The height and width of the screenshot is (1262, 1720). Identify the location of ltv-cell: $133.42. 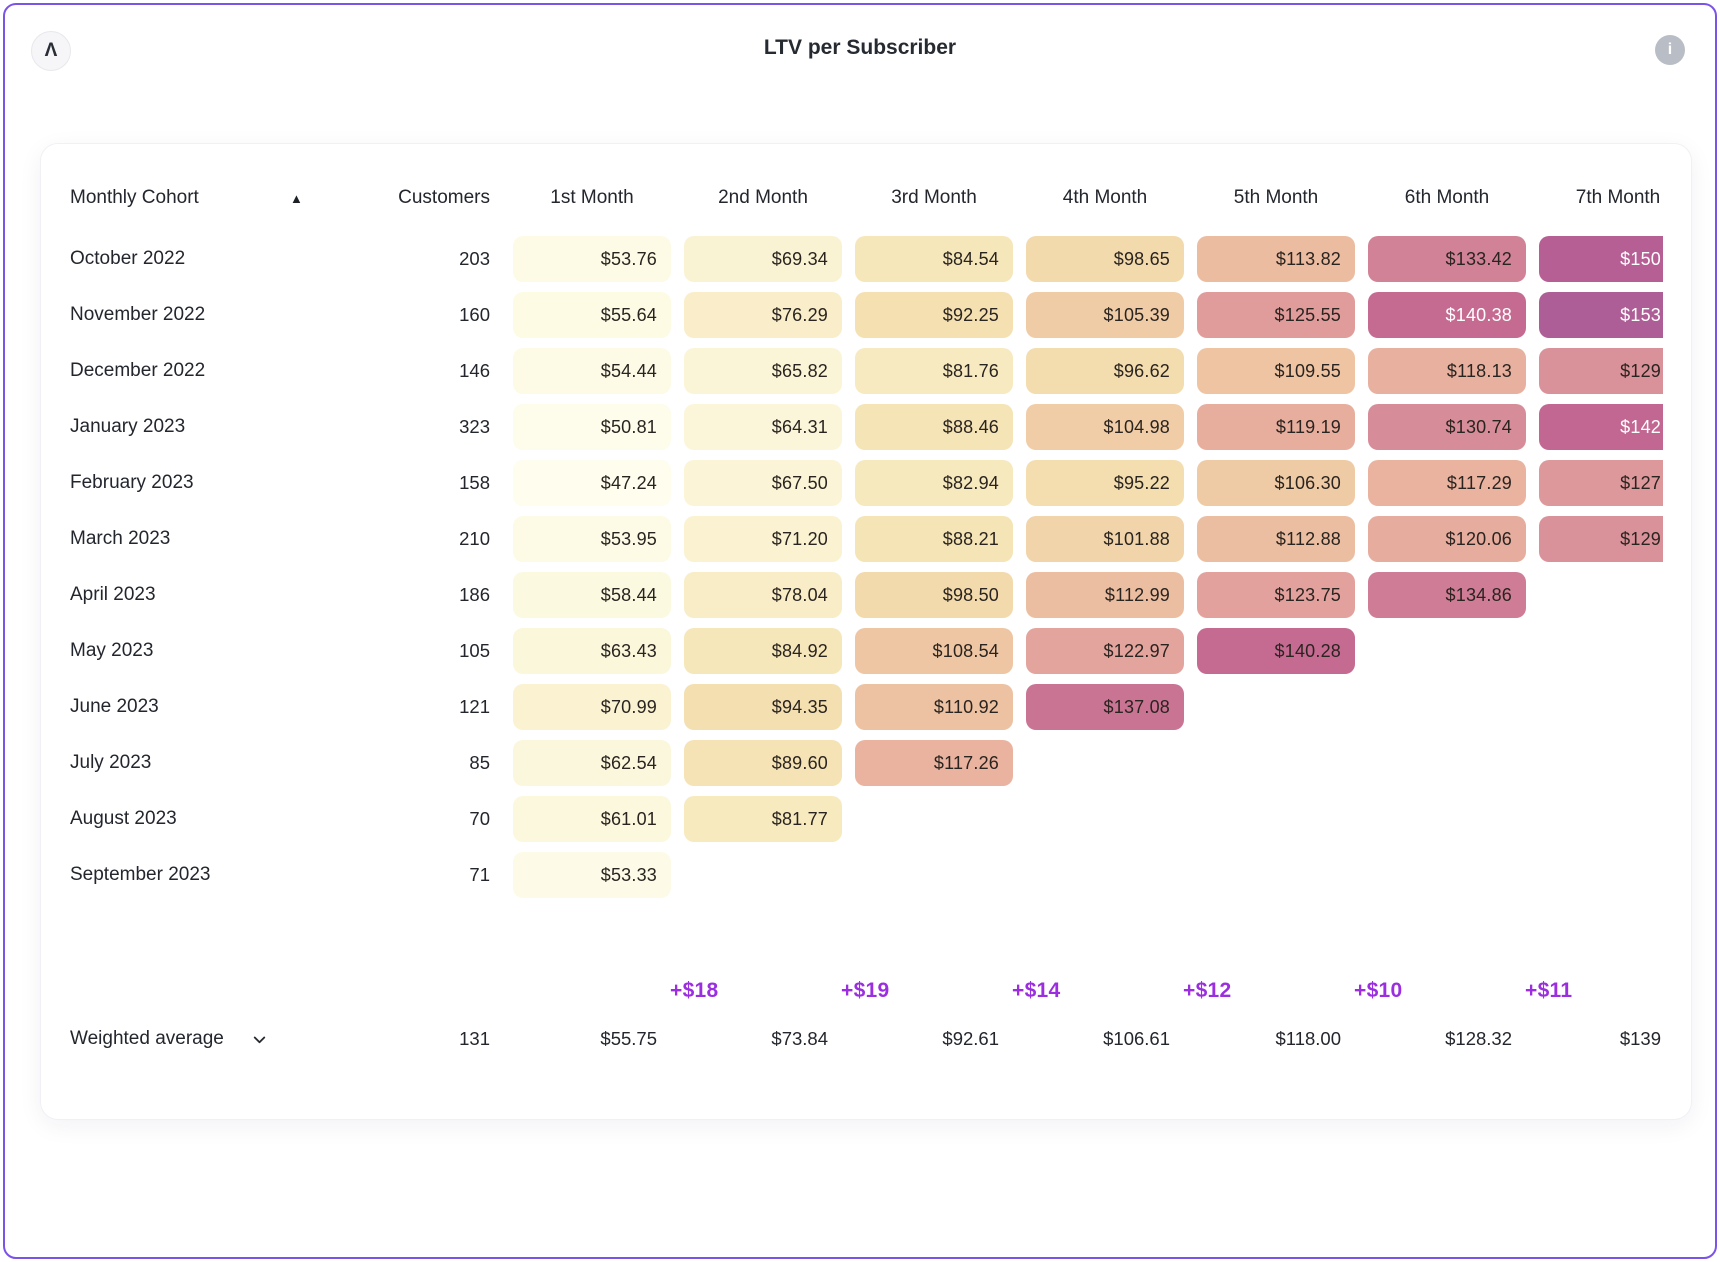
(1447, 259).